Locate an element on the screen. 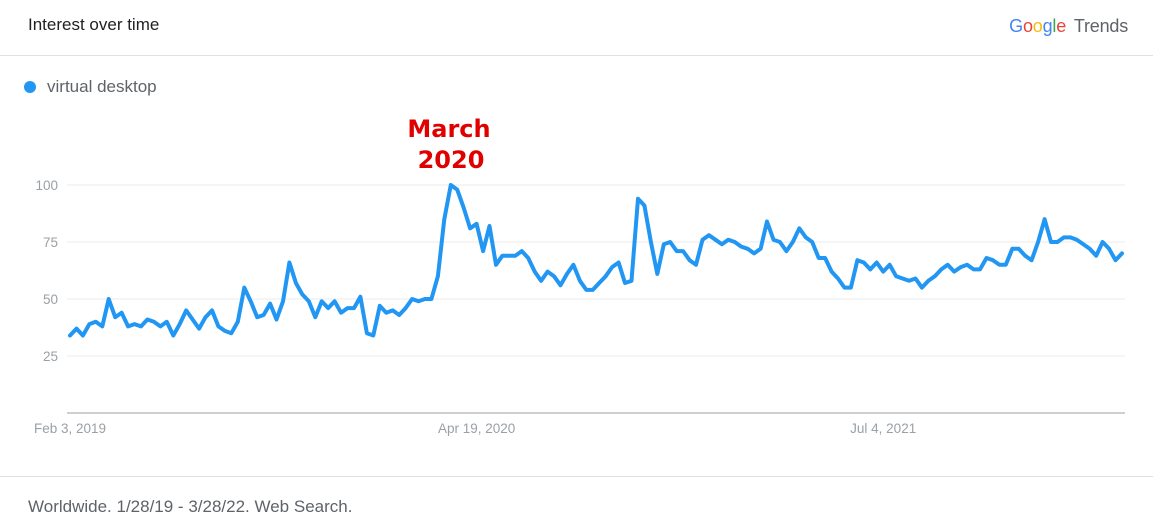 This screenshot has height=523, width=1153. google-letter-4: g is located at coordinates (1047, 26).